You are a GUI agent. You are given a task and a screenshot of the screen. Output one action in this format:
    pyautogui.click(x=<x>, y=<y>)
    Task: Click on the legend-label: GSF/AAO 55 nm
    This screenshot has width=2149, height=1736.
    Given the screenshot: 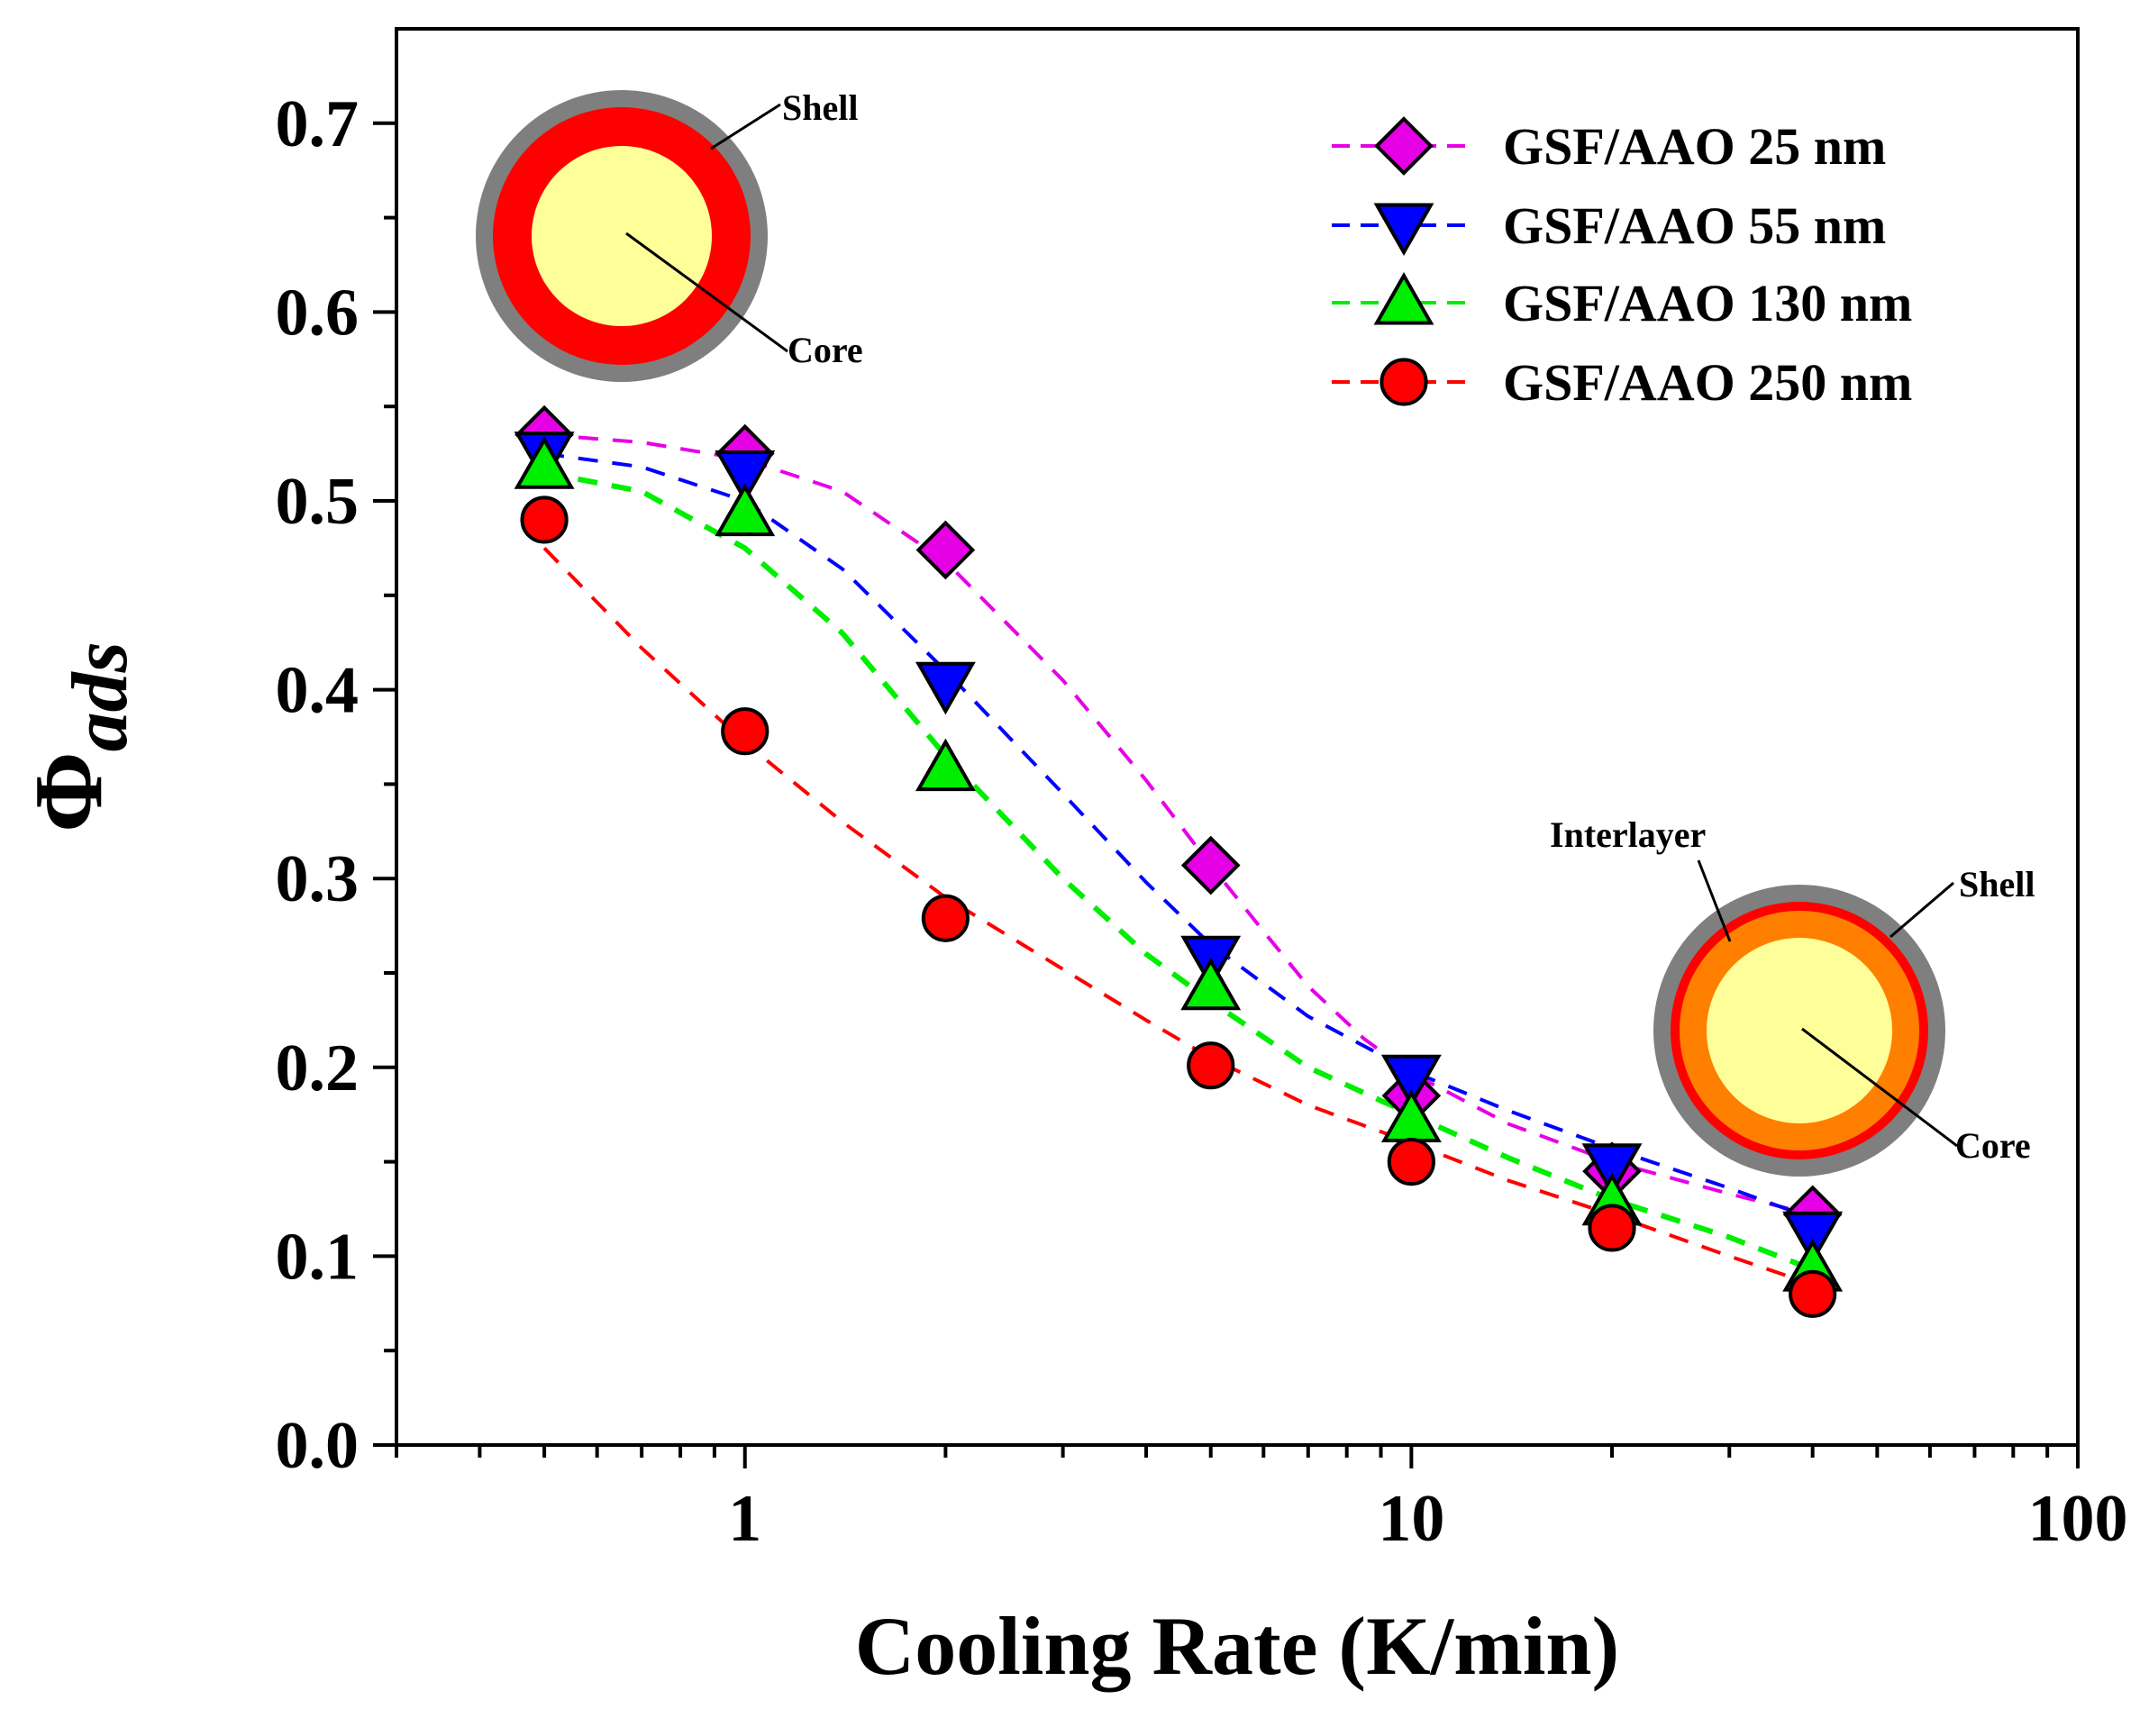 What is the action you would take?
    pyautogui.click(x=1694, y=225)
    